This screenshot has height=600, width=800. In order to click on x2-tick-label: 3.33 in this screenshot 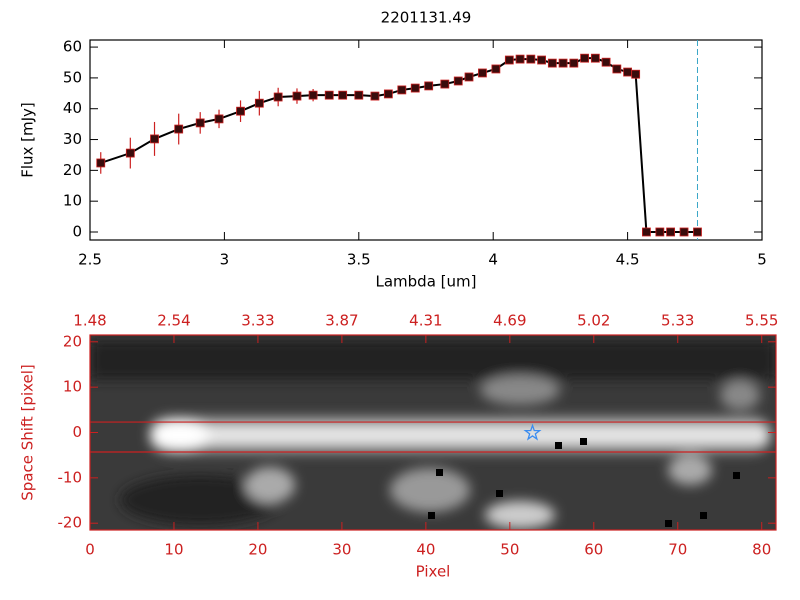, I will do `click(257, 321)`.